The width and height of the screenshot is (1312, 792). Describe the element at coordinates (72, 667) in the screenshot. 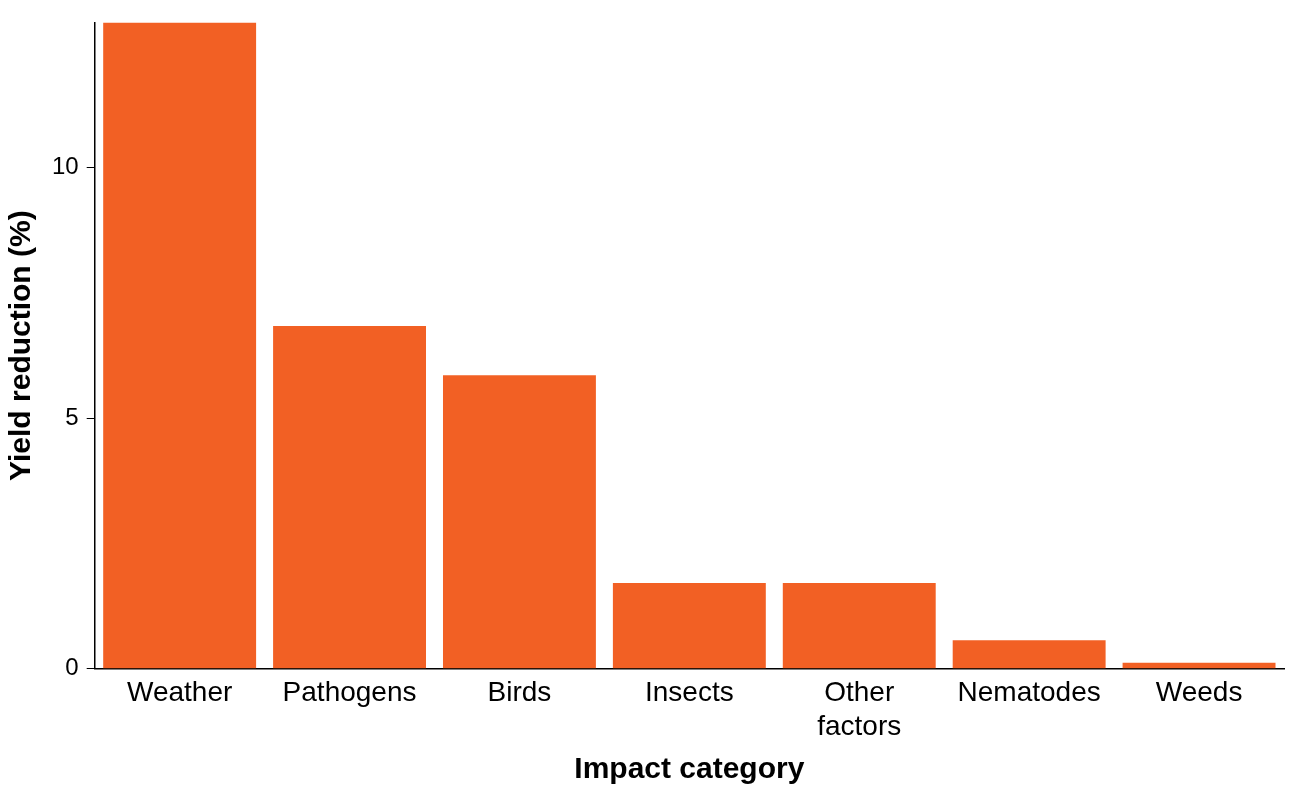

I see `y-tick-label: 0` at that location.